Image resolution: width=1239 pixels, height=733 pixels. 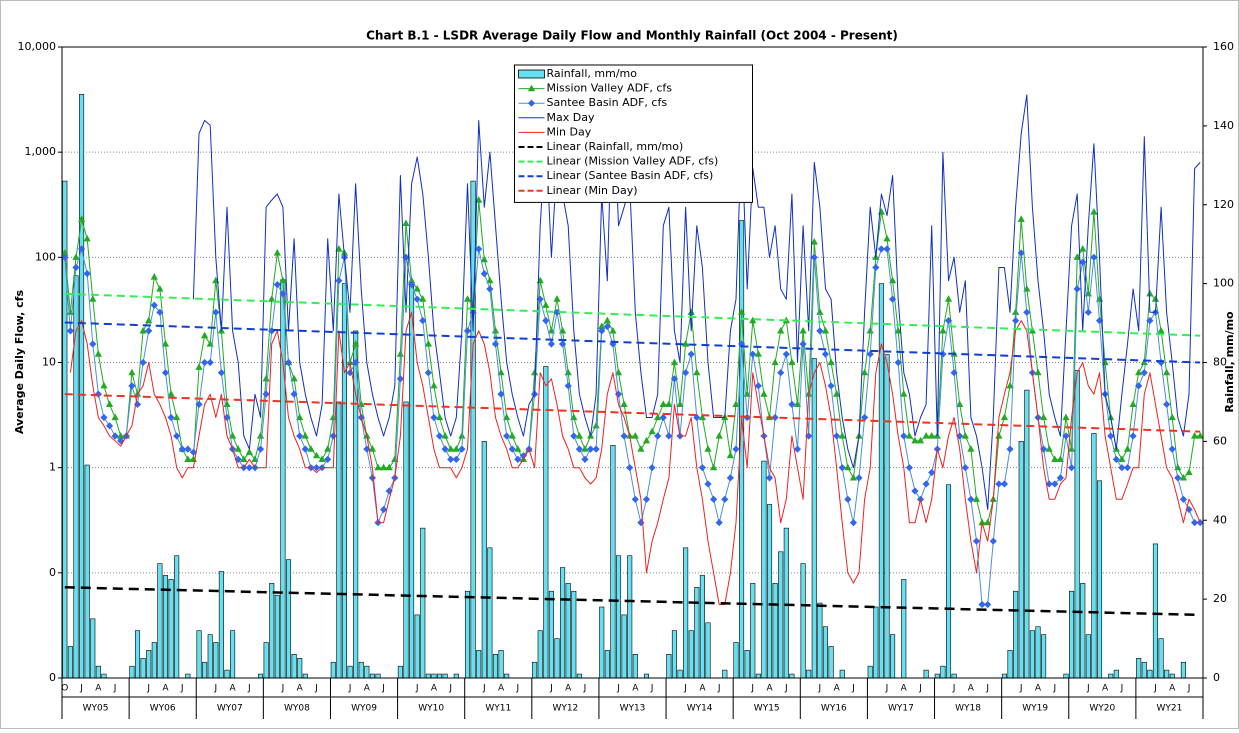 What do you see at coordinates (1223, 46) in the screenshot?
I see `y2-tick-label: 160` at bounding box center [1223, 46].